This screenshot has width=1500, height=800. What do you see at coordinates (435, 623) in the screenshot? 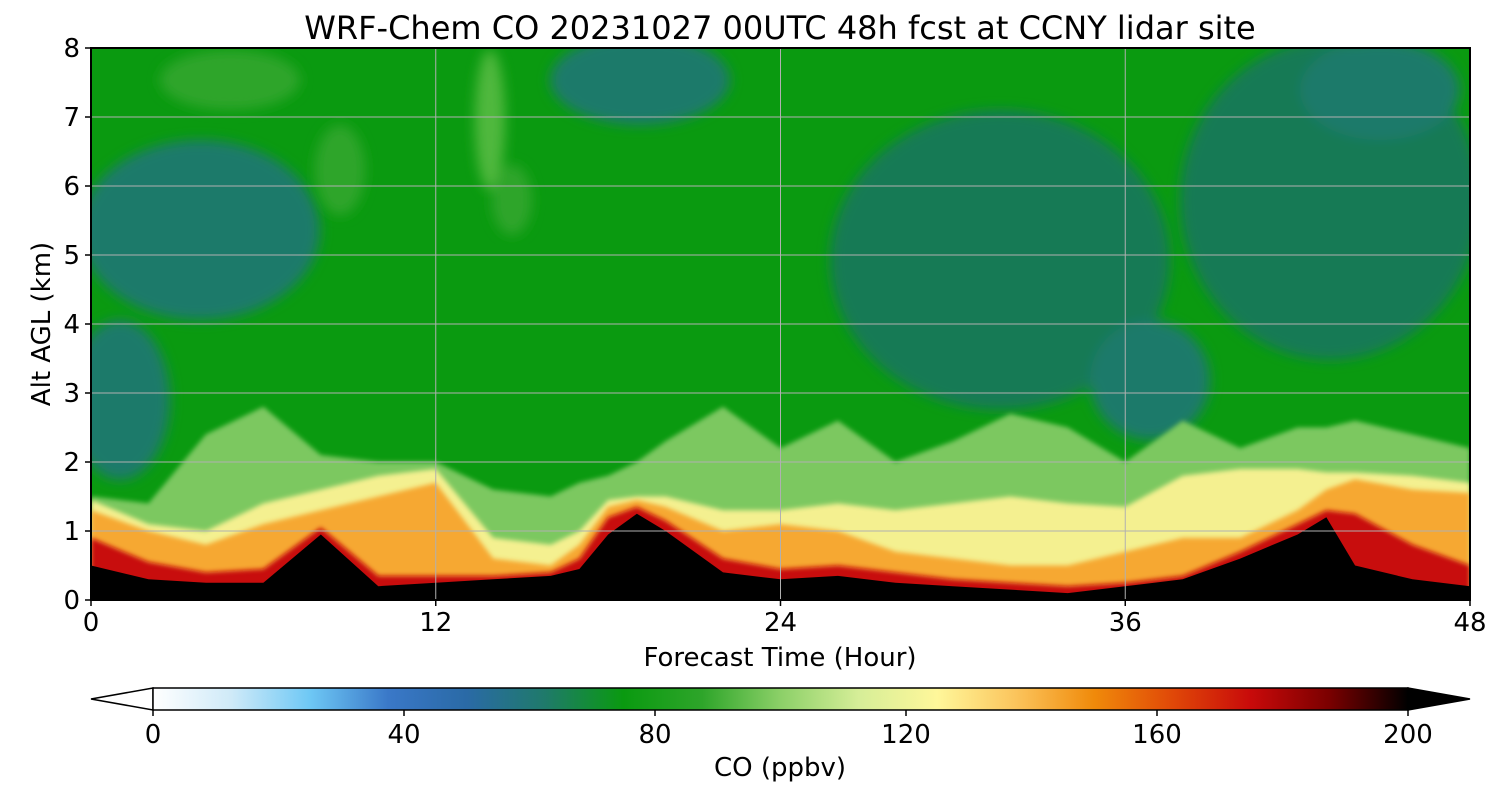
I see `x-tick-label: 12` at bounding box center [435, 623].